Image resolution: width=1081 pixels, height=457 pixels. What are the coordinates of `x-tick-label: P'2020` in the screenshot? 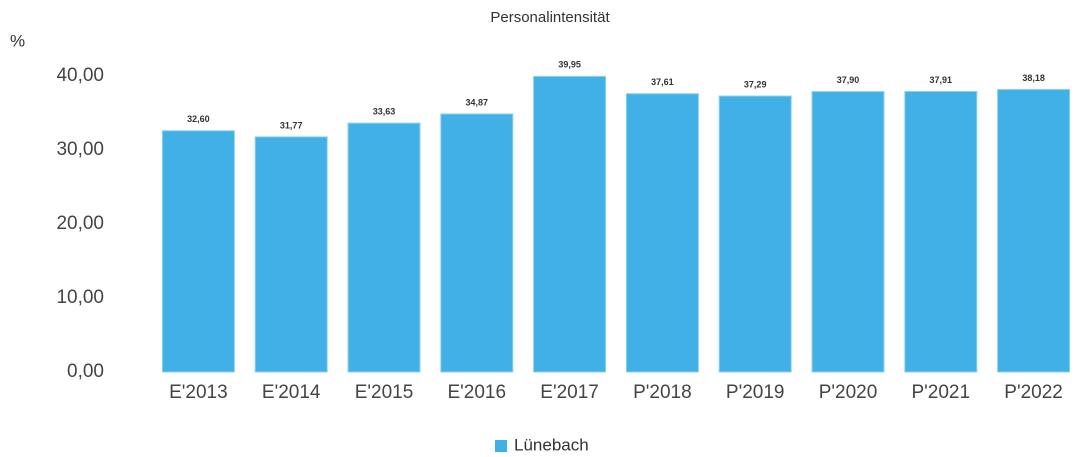 It's located at (848, 392).